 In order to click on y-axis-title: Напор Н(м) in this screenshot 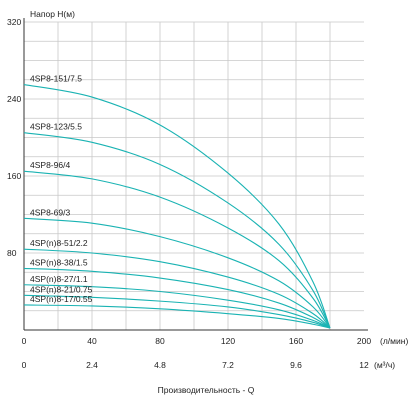, I will do `click(52, 14)`.